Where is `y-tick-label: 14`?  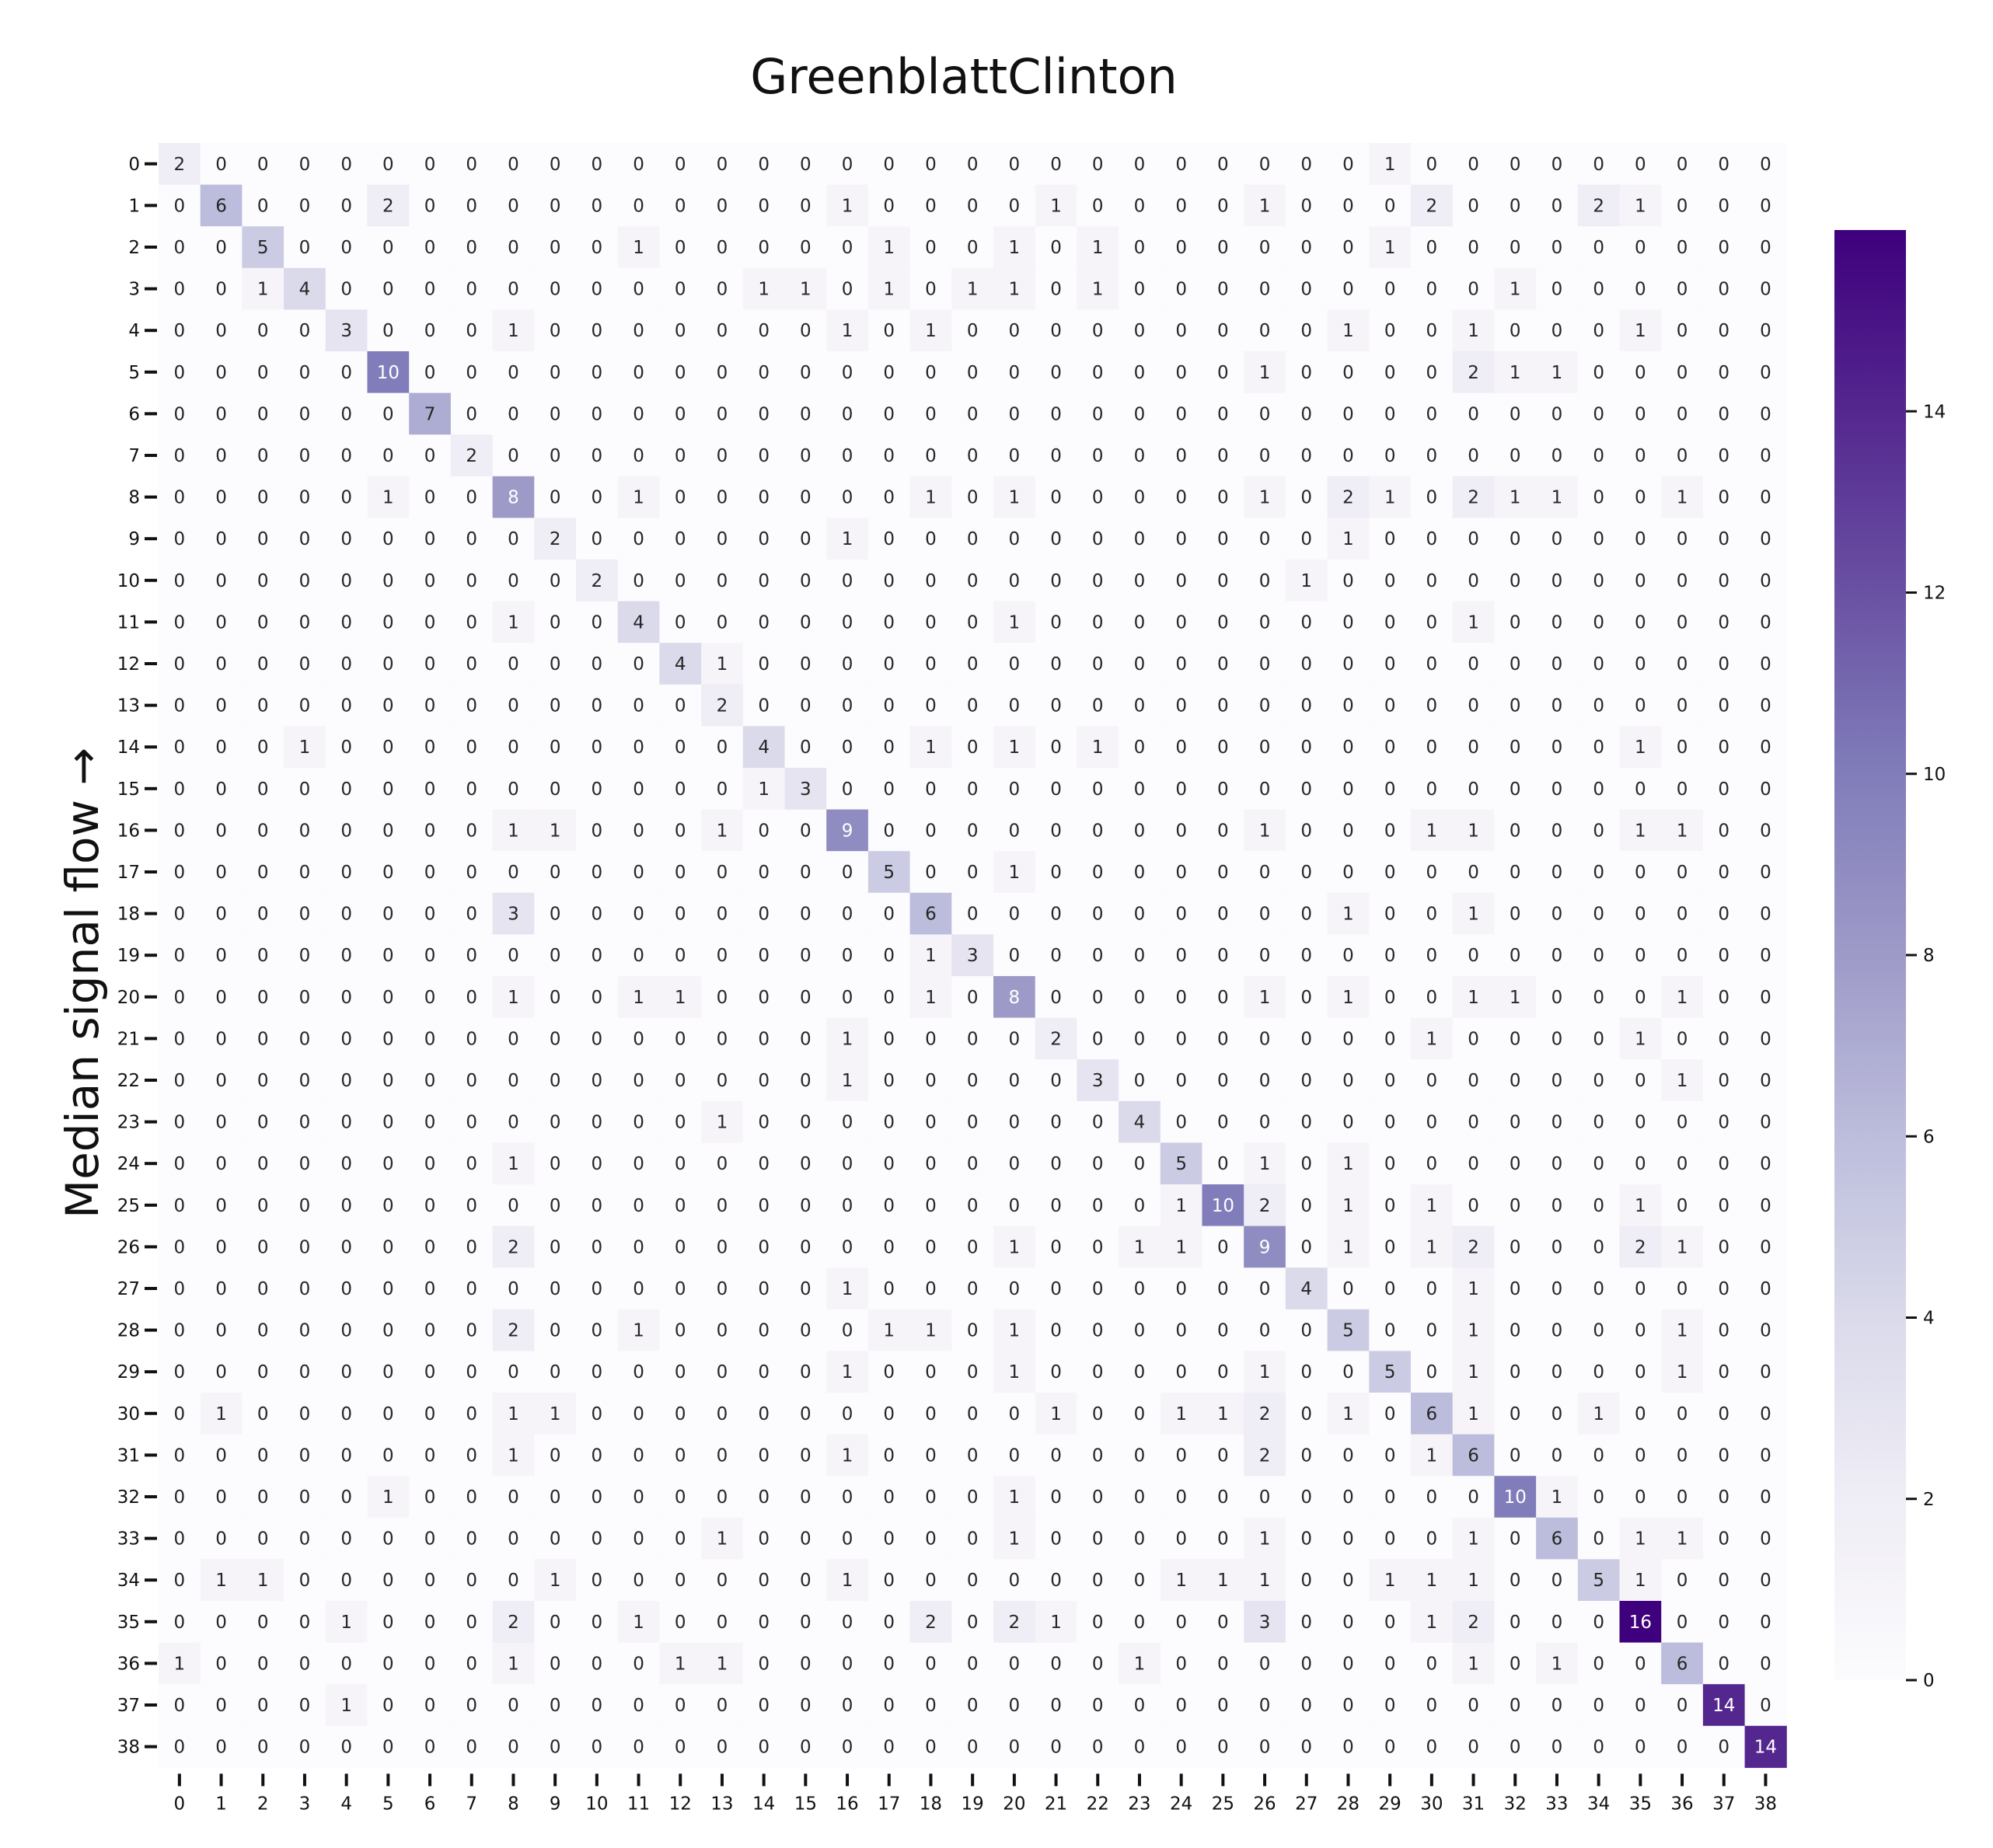
y-tick-label: 14 is located at coordinates (128, 747).